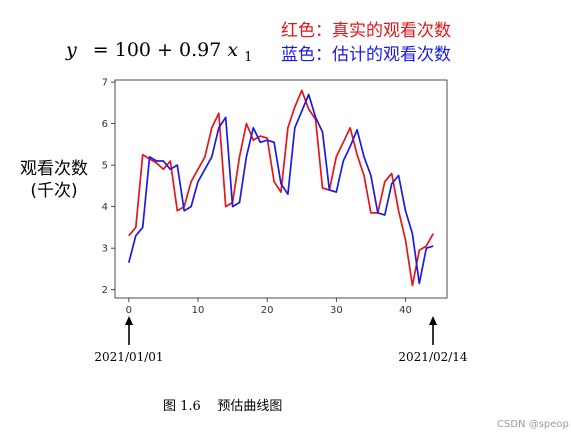 Image resolution: width=571 pixels, height=436 pixels. Describe the element at coordinates (71, 50) in the screenshot. I see `equation-lhs: y` at that location.